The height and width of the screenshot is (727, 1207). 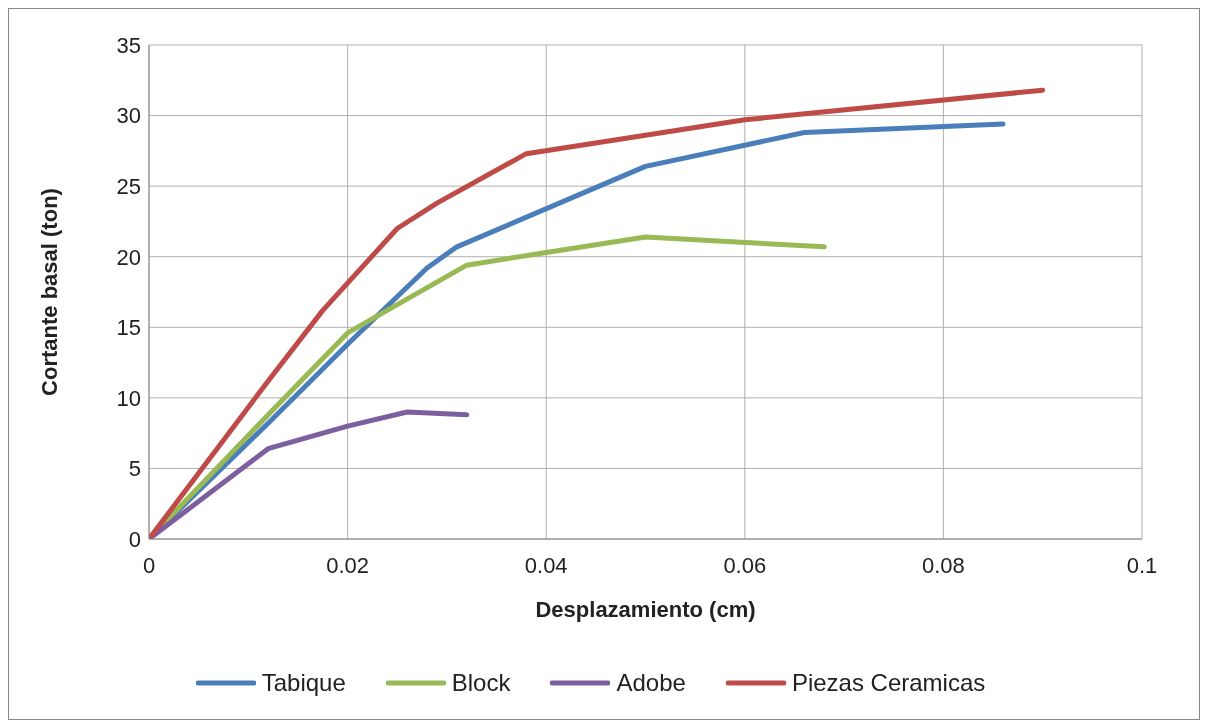 I want to click on y-tick-label: 10, so click(x=128, y=398).